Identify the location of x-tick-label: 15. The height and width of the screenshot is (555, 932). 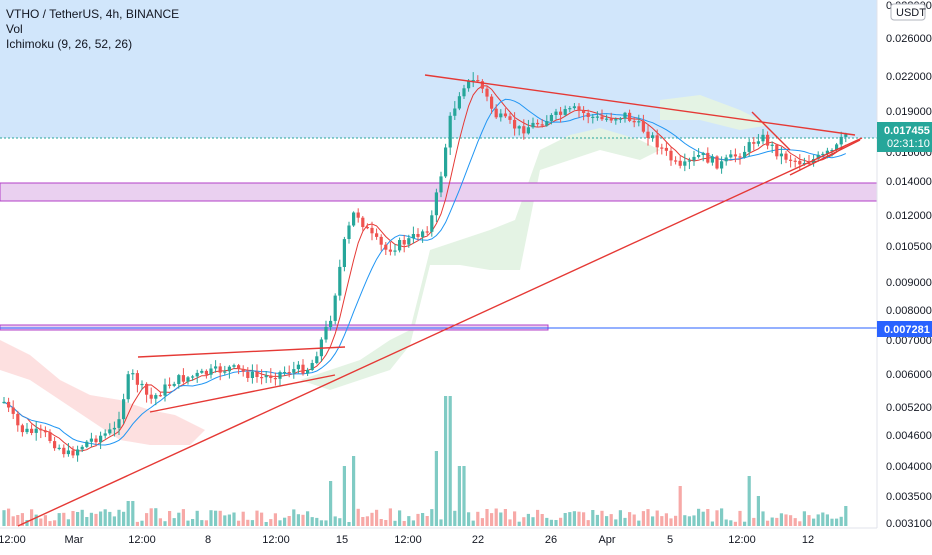
(342, 540).